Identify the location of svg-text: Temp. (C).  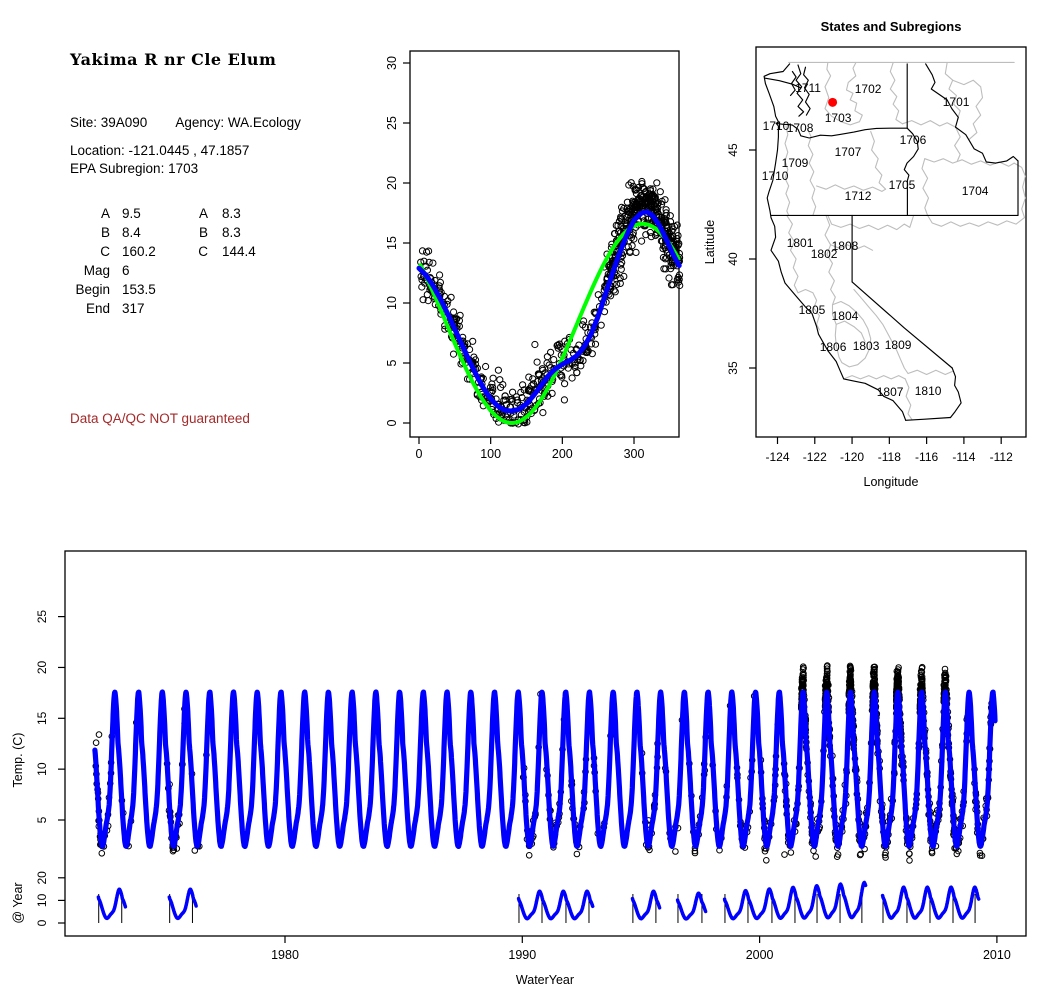
(18, 760).